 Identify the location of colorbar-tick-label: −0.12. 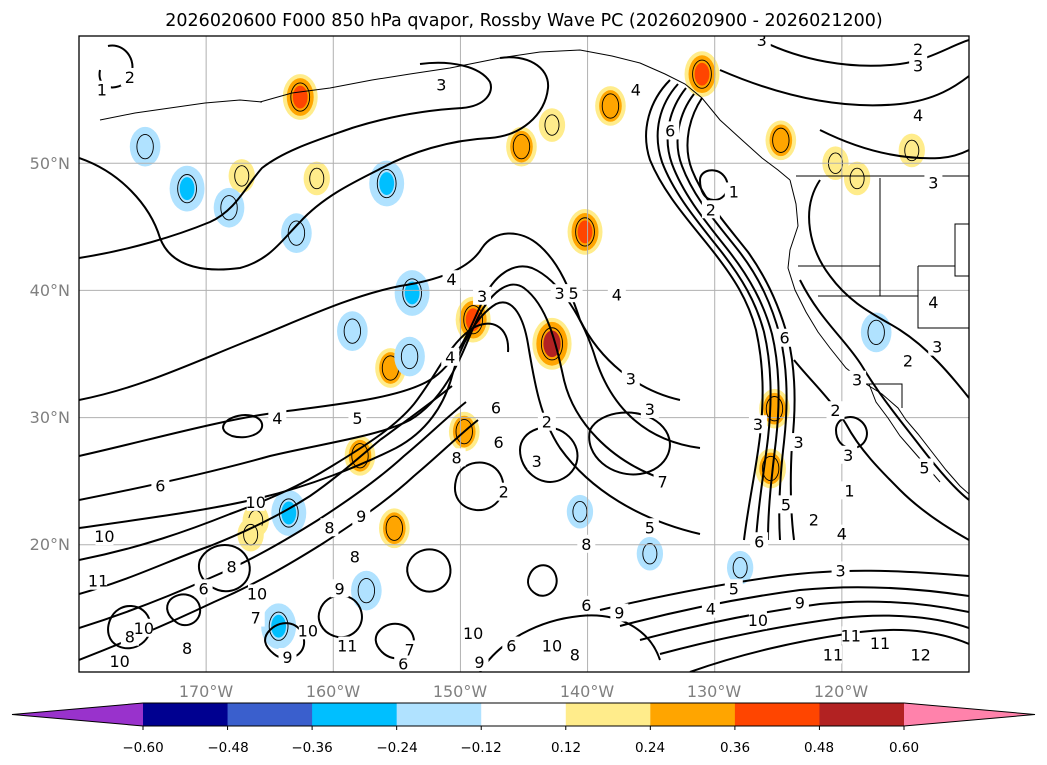
(480, 748).